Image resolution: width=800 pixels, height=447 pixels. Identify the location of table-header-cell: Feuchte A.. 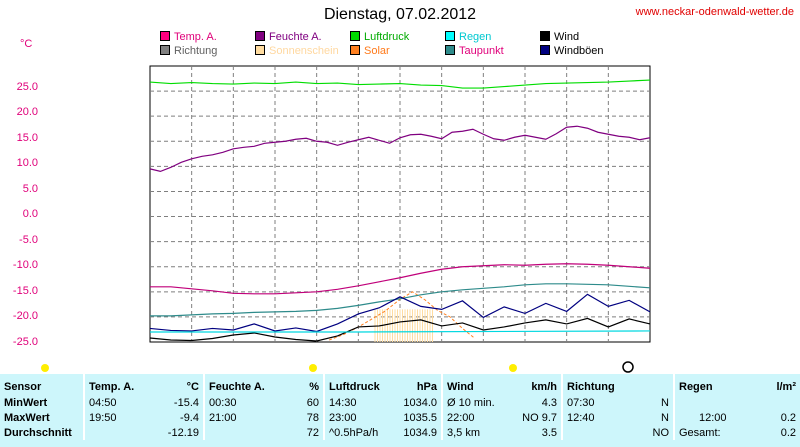
(238, 384).